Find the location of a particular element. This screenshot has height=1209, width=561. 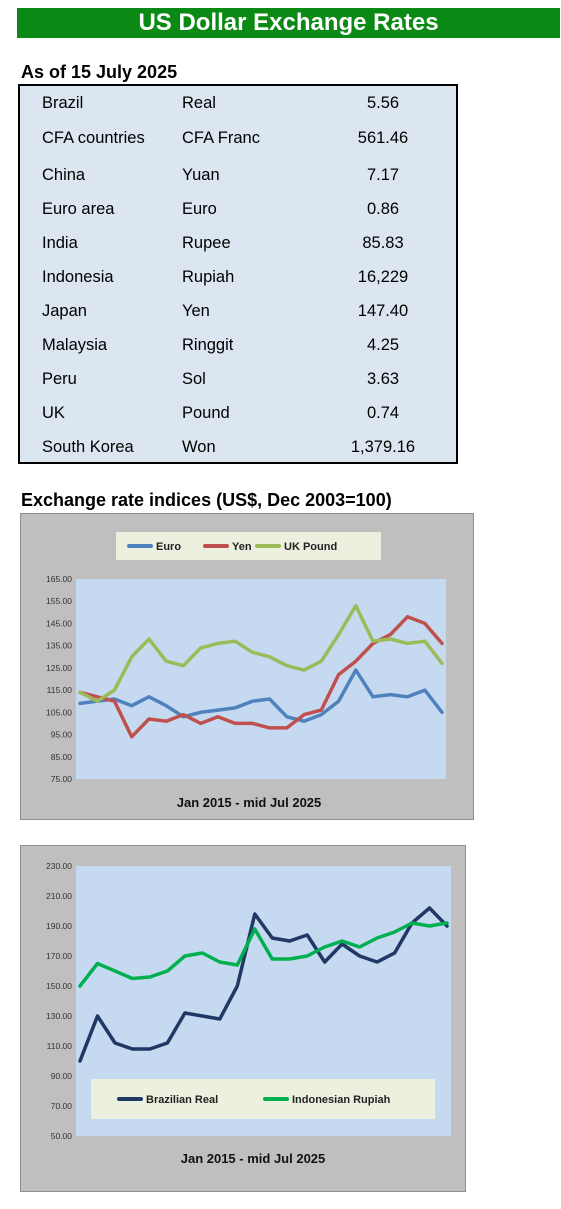

y-tick-label: 85.00 is located at coordinates (62, 757).